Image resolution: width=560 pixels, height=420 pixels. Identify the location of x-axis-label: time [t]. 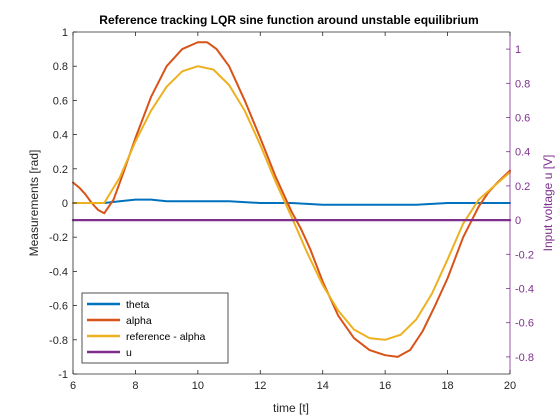
(291, 408).